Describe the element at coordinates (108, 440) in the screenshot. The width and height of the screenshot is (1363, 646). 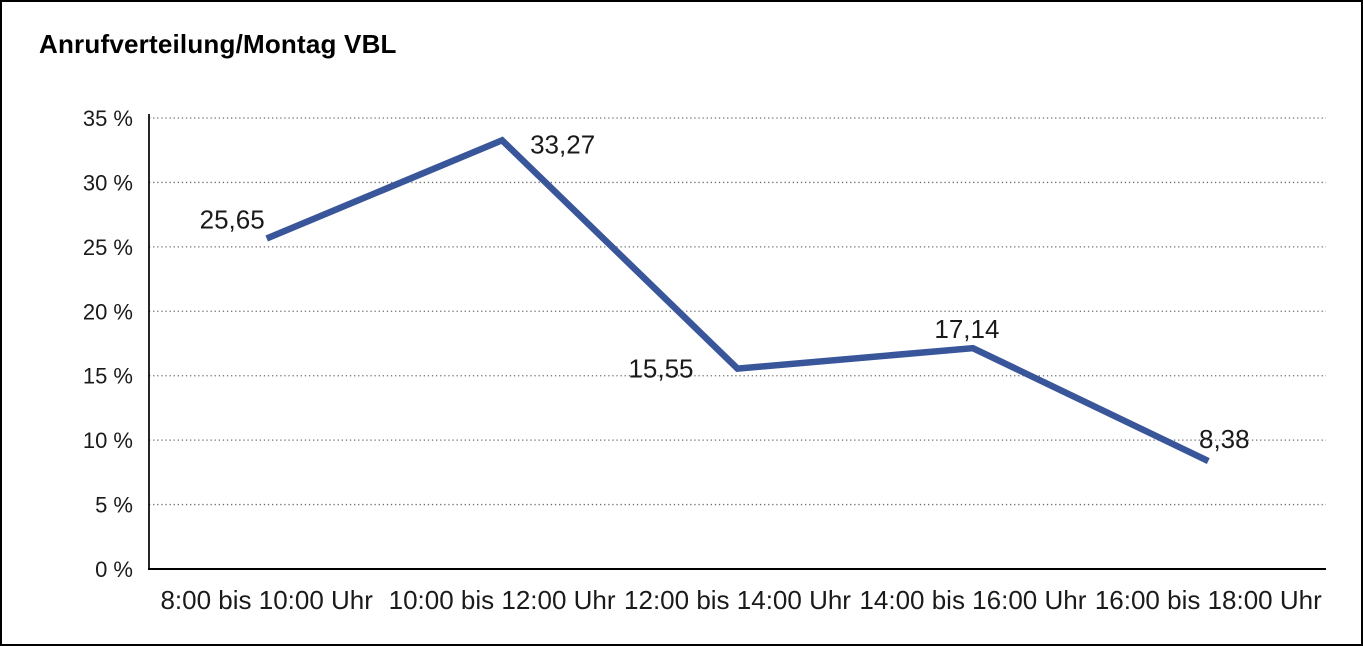
I see `y-axis-tick-label: 10 %` at that location.